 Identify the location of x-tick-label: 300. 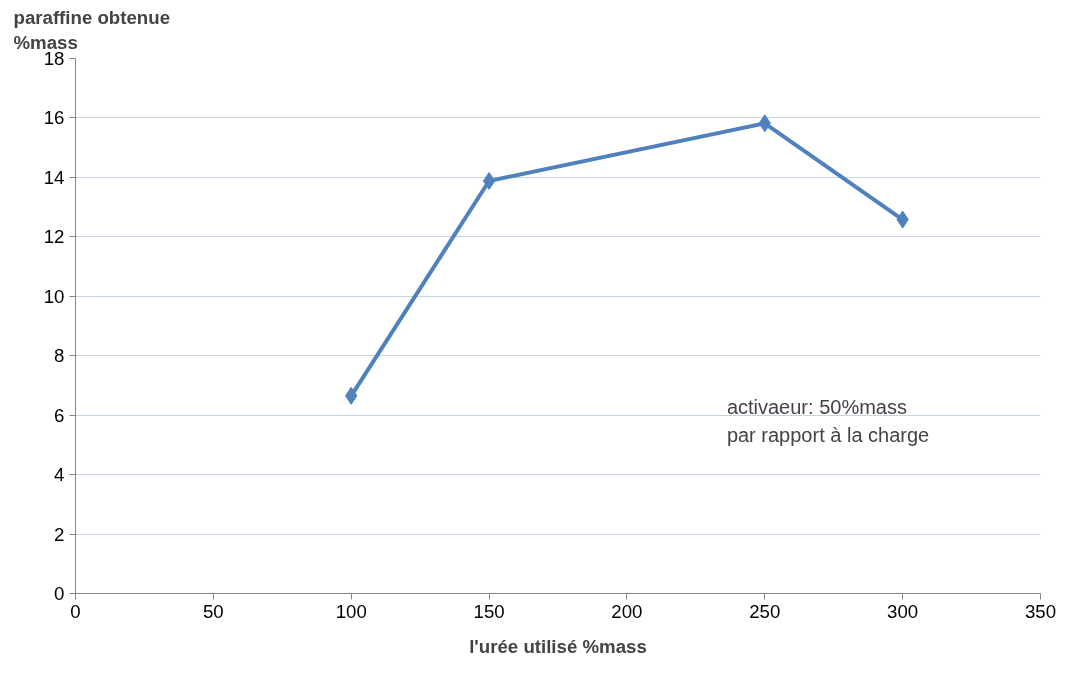
(903, 611).